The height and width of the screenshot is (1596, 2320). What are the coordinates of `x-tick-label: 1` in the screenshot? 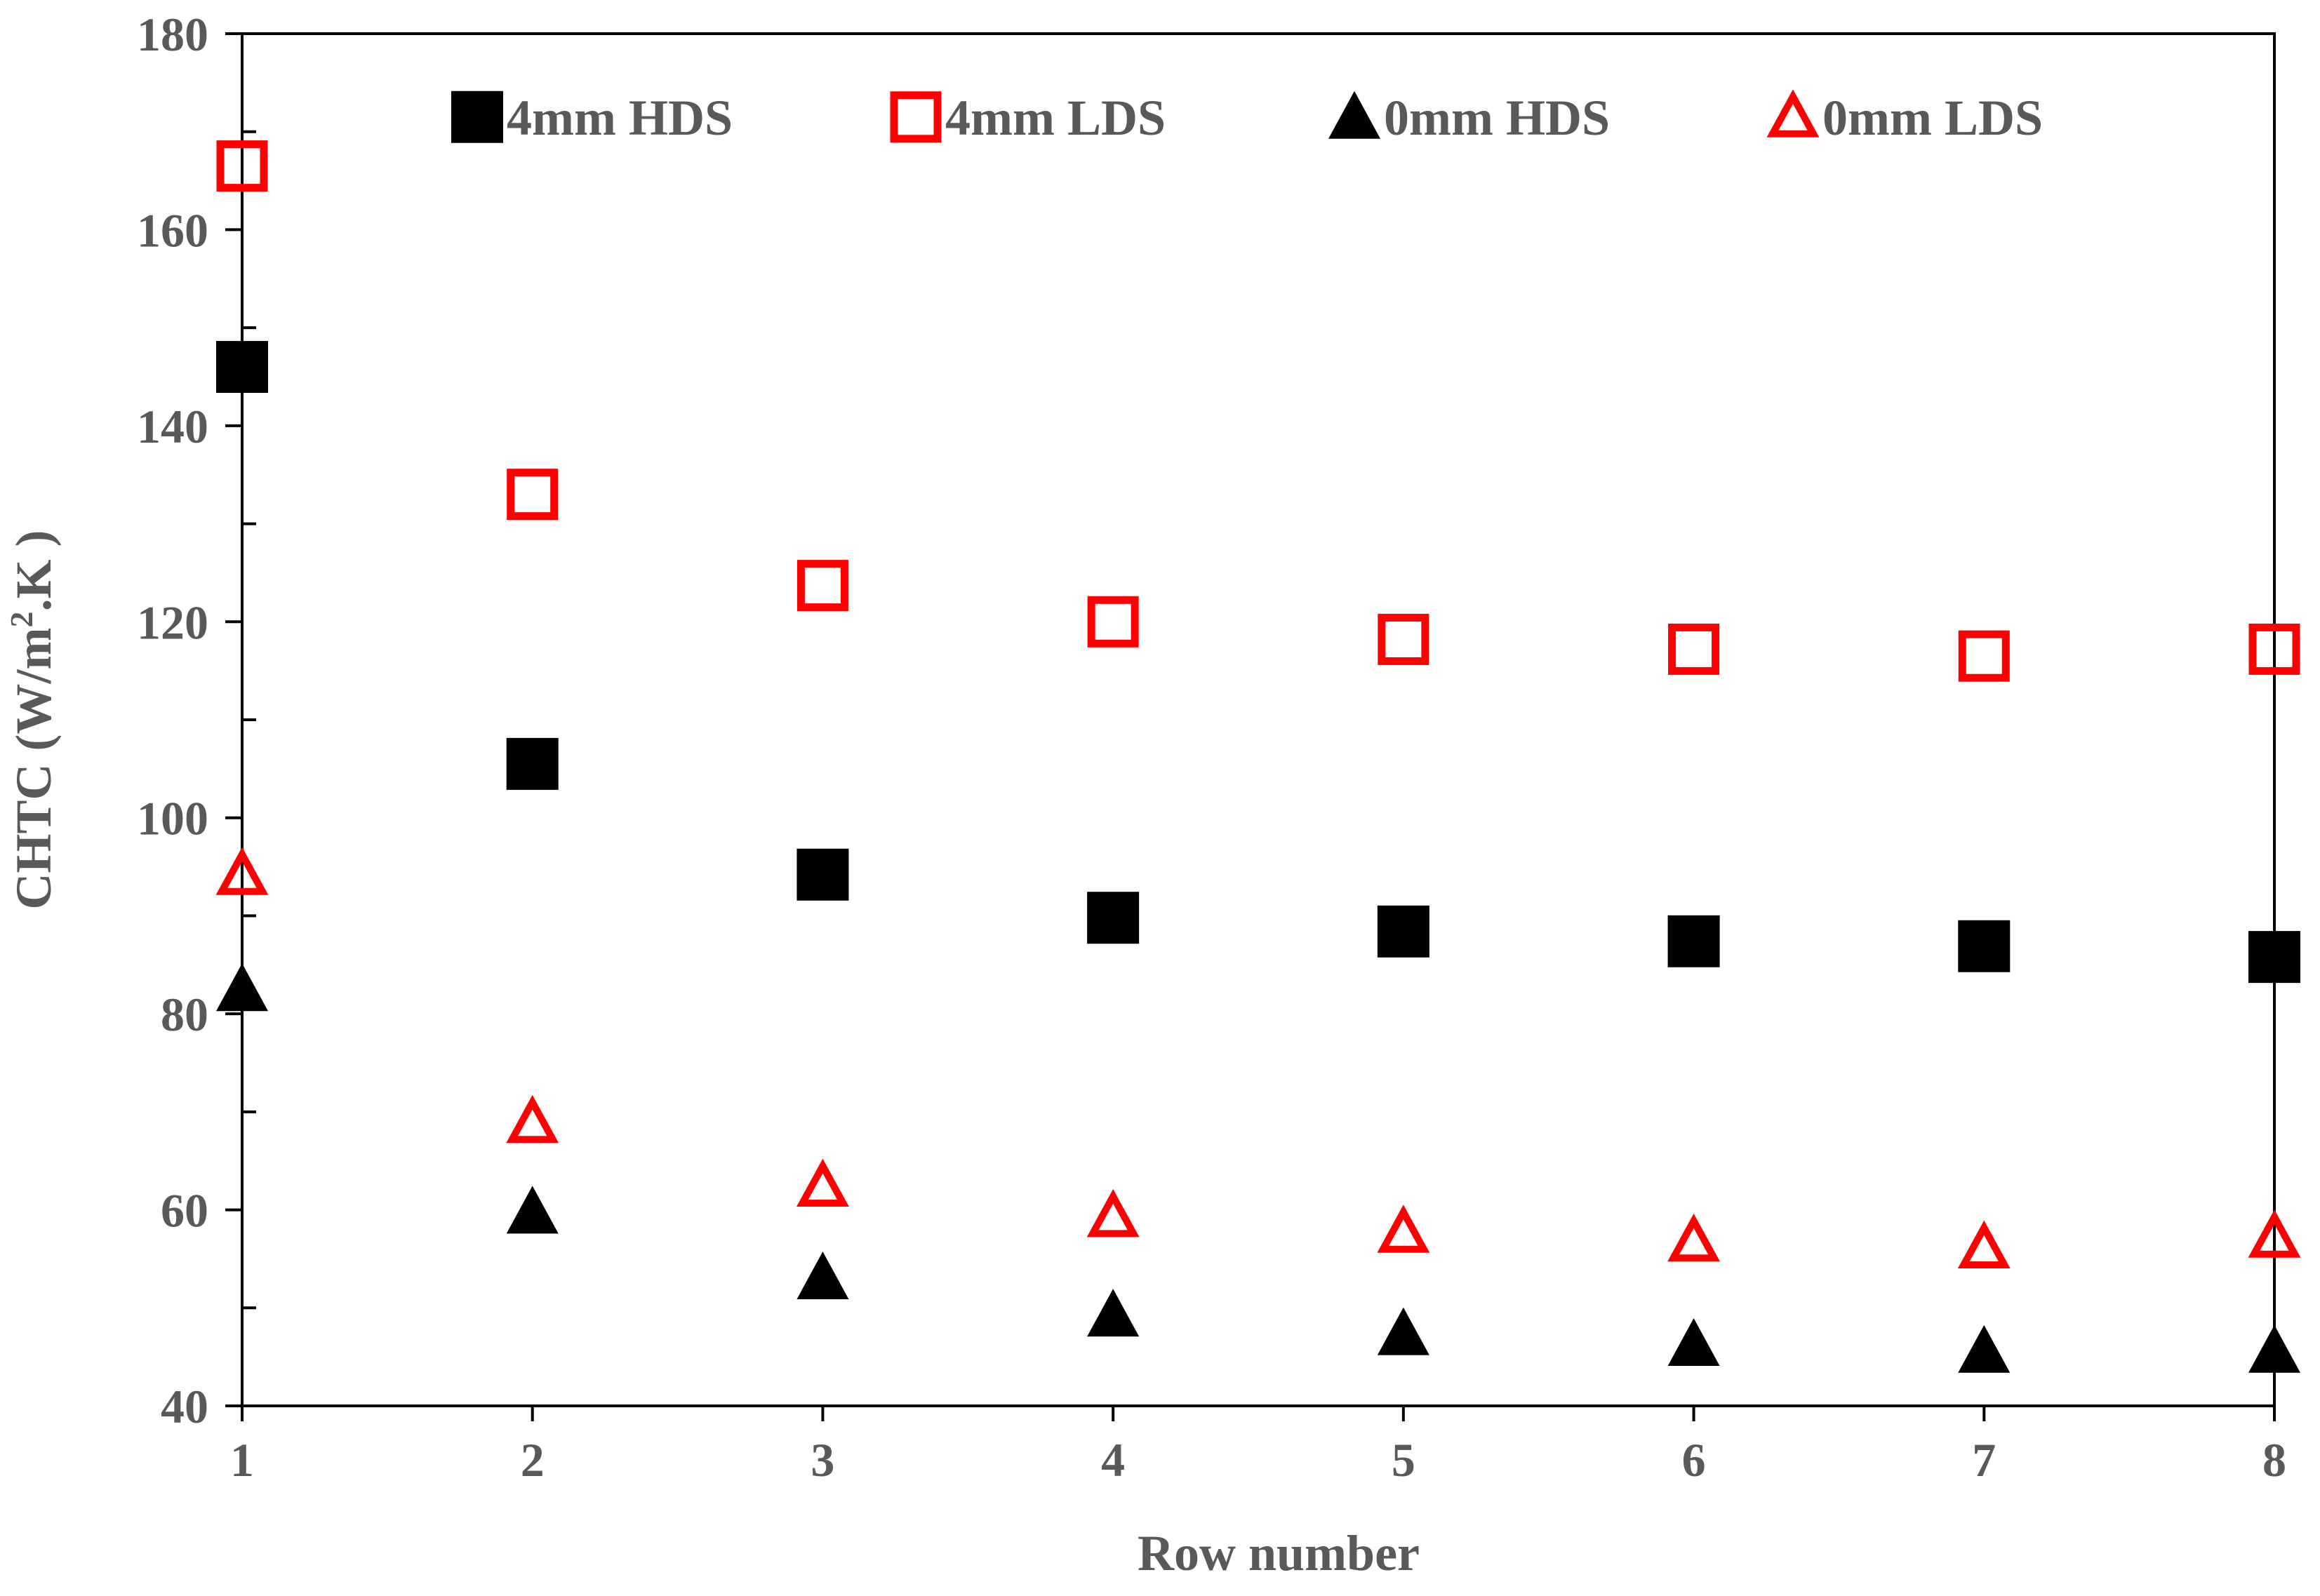 It's located at (242, 1460).